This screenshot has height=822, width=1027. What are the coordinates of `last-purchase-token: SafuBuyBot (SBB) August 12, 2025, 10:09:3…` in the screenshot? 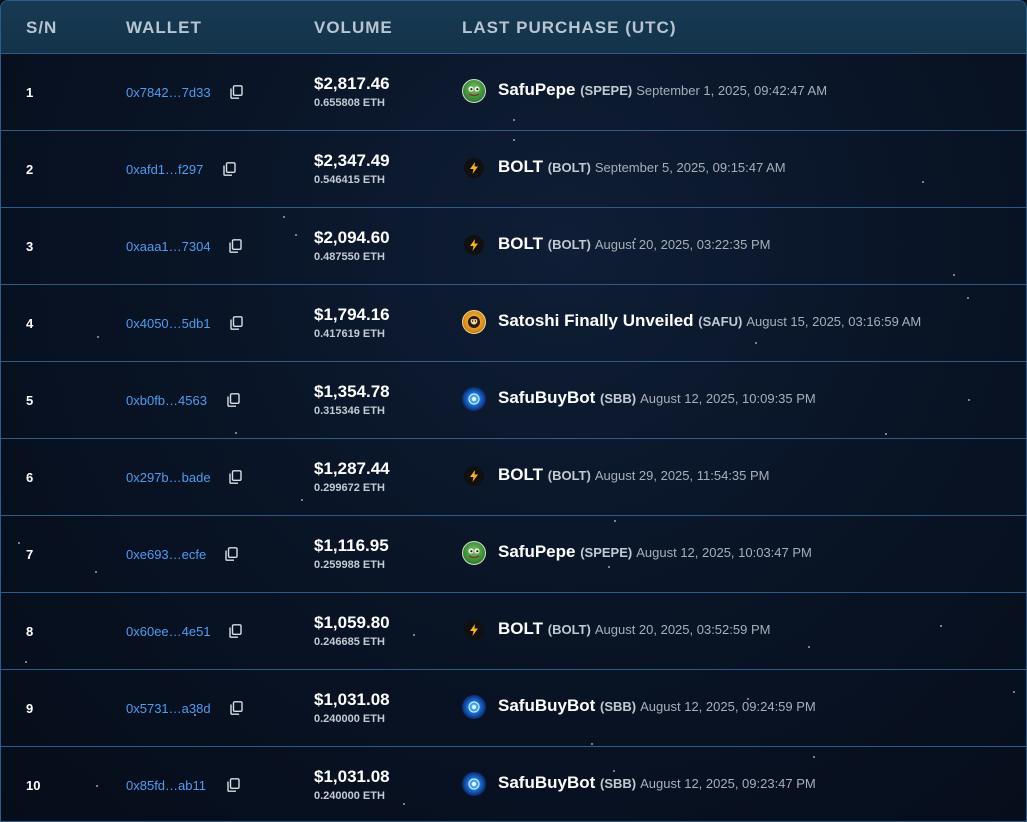 It's located at (657, 398).